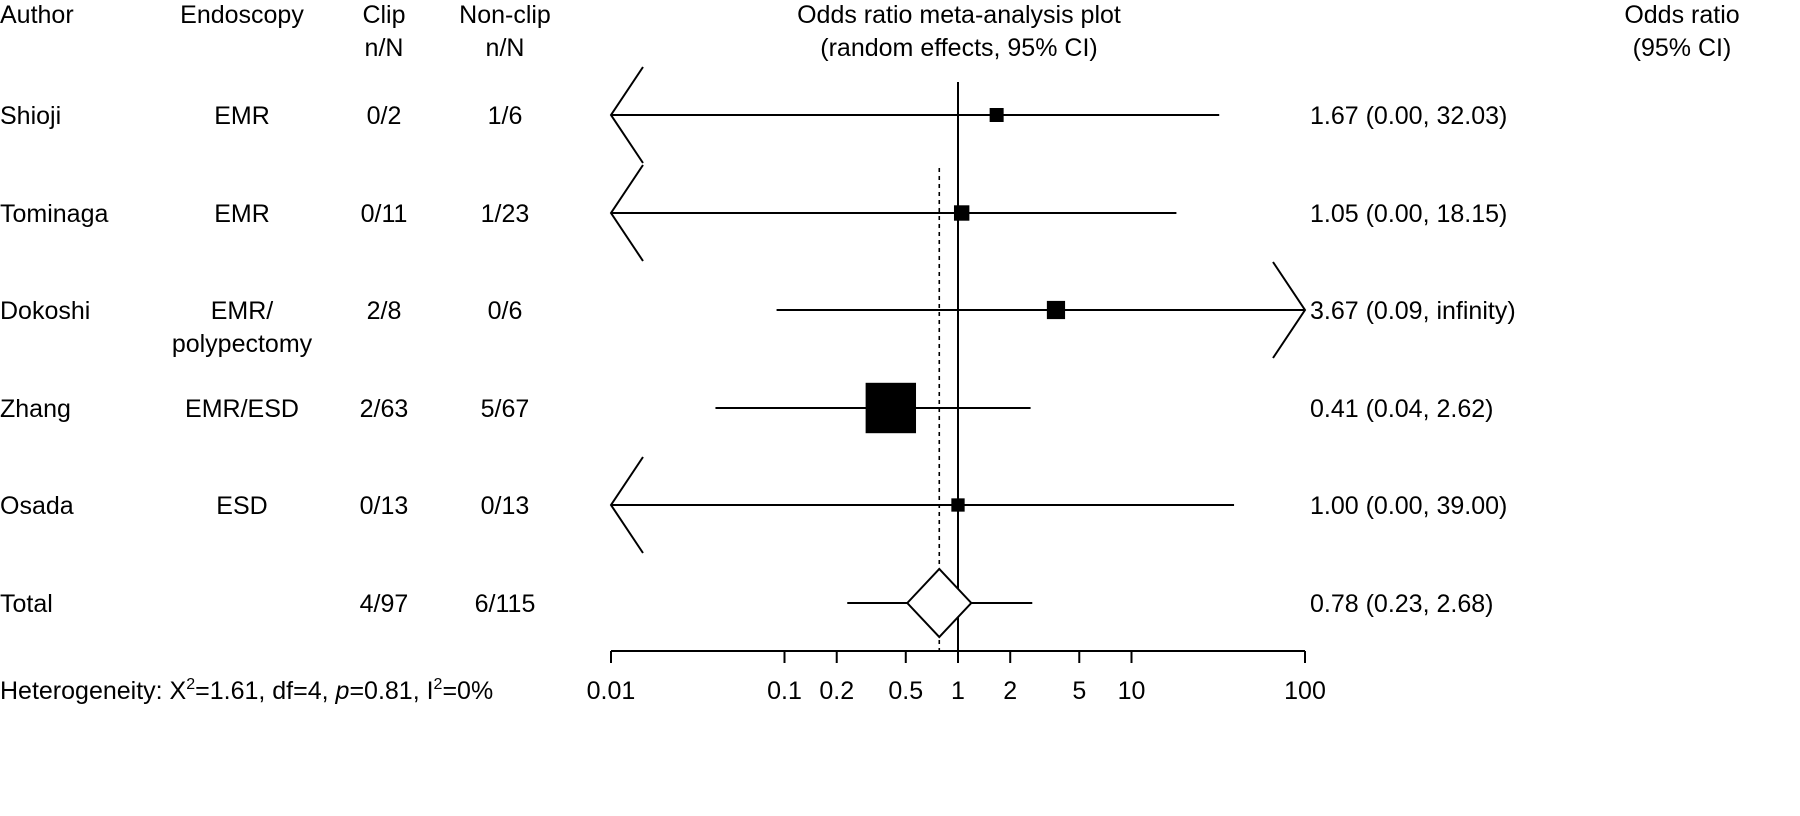 The height and width of the screenshot is (816, 1800). What do you see at coordinates (30, 116) in the screenshot?
I see `study-author: Shioji` at bounding box center [30, 116].